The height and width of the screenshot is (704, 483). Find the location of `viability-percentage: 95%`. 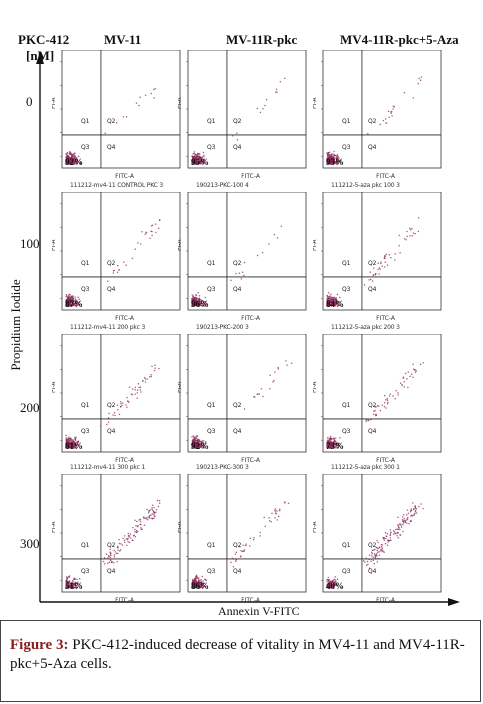

viability-percentage: 95% is located at coordinates (200, 162).